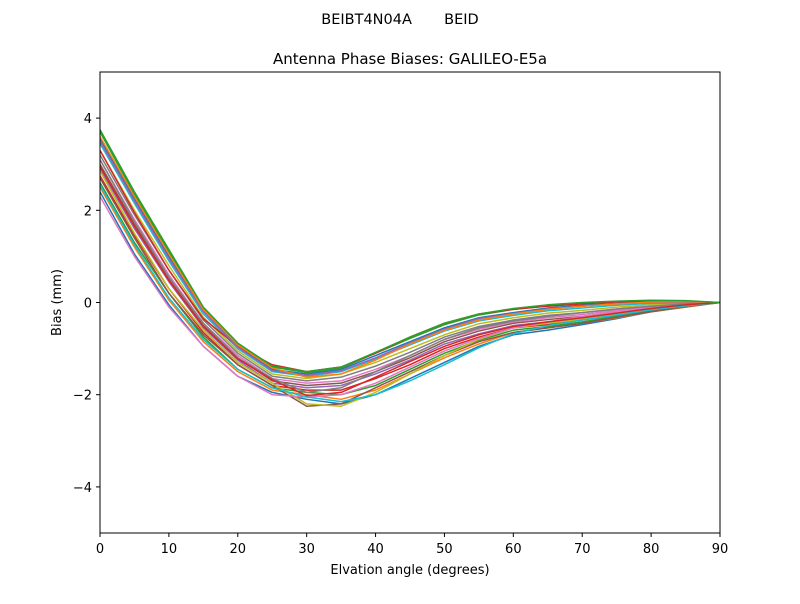  What do you see at coordinates (444, 549) in the screenshot?
I see `x-tick-label: 50` at bounding box center [444, 549].